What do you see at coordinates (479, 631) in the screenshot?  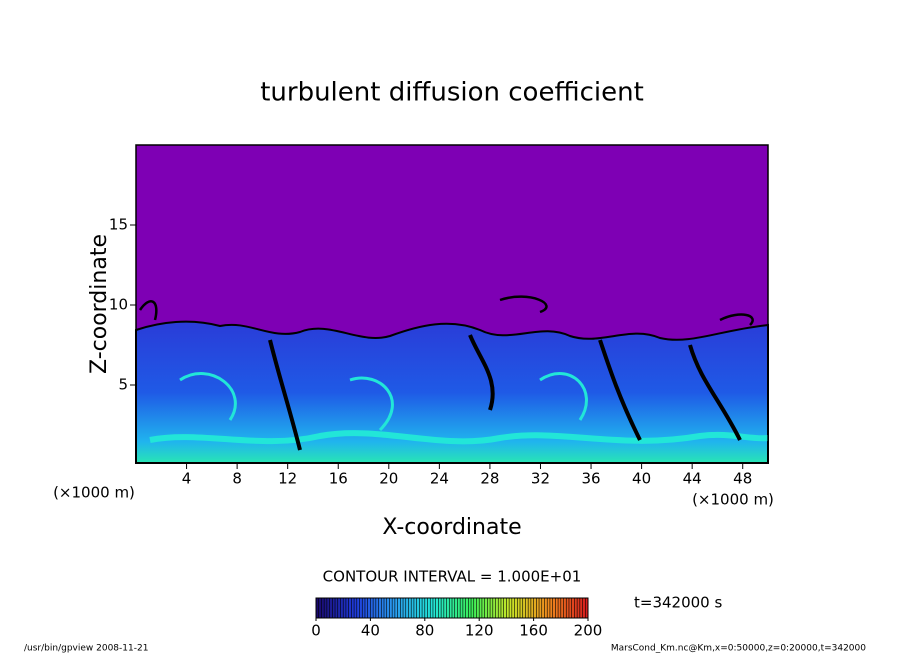 I see `colorbar-tick-label: 120` at bounding box center [479, 631].